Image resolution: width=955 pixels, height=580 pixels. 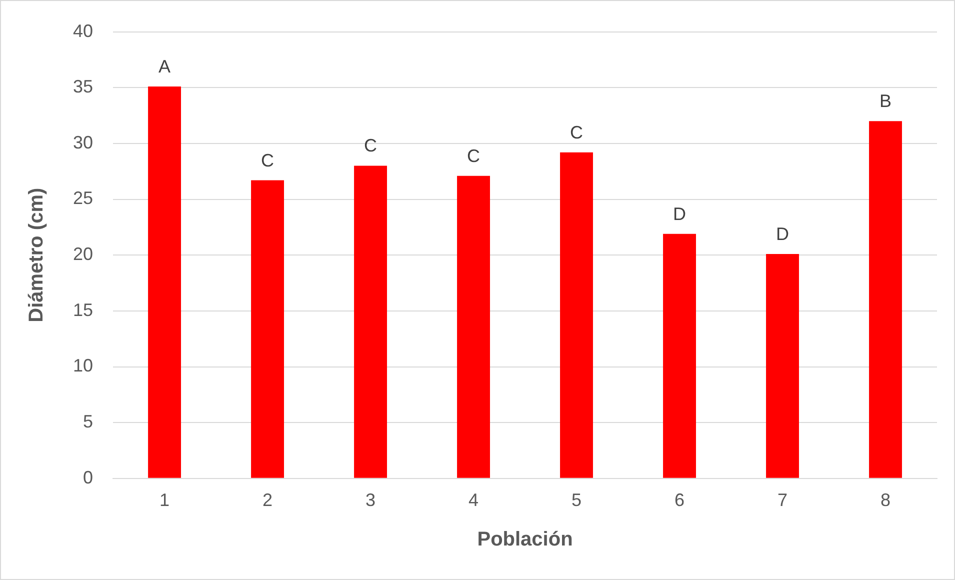 What do you see at coordinates (525, 539) in the screenshot?
I see `x-axis-title: Población` at bounding box center [525, 539].